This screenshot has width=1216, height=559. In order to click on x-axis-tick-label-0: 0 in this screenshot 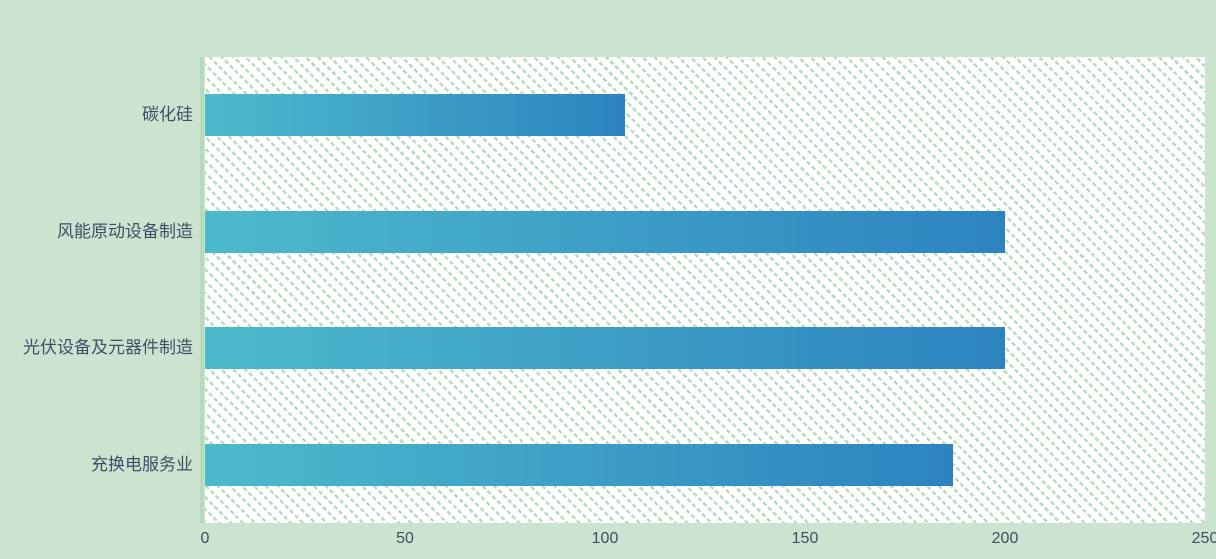, I will do `click(205, 538)`.